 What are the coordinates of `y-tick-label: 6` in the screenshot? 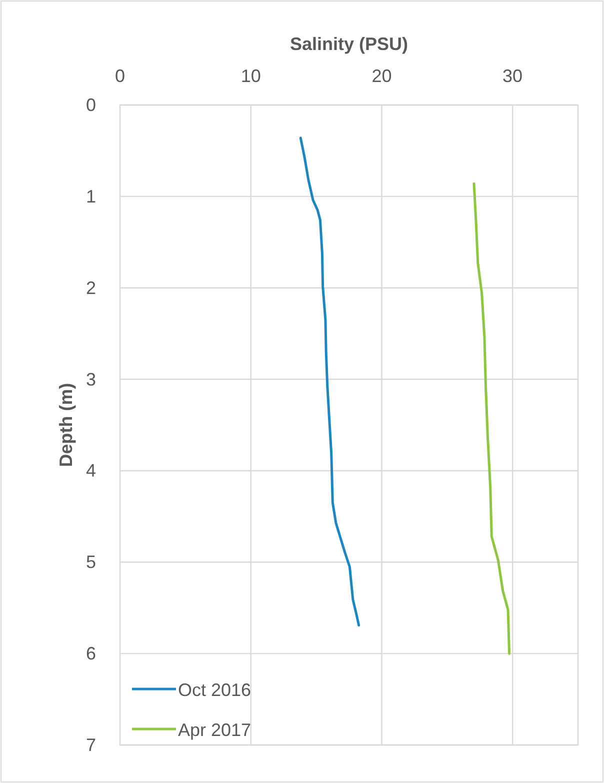 It's located at (91, 654).